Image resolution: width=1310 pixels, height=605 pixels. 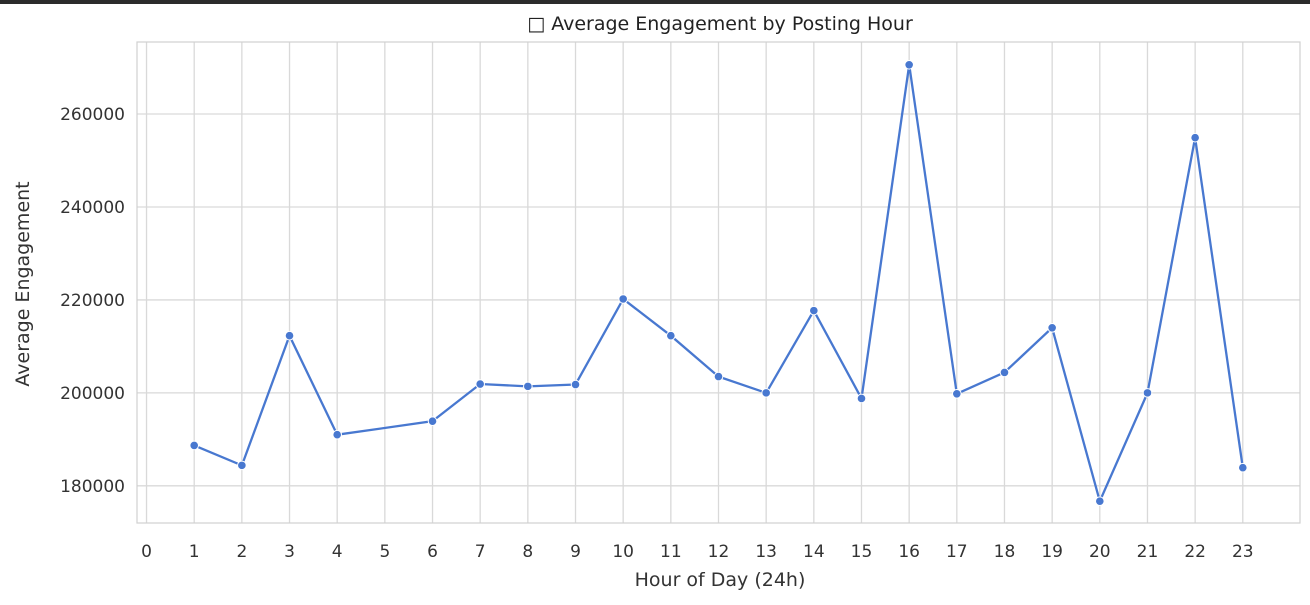 What do you see at coordinates (1052, 552) in the screenshot?
I see `x-tick-label: 19` at bounding box center [1052, 552].